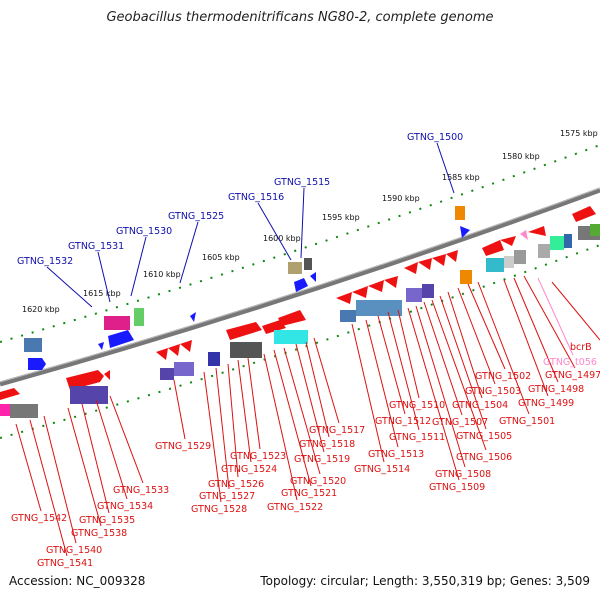 The width and height of the screenshot is (600, 600). What do you see at coordinates (144, 231) in the screenshot?
I see `gene-label: GTNG_1530` at bounding box center [144, 231].